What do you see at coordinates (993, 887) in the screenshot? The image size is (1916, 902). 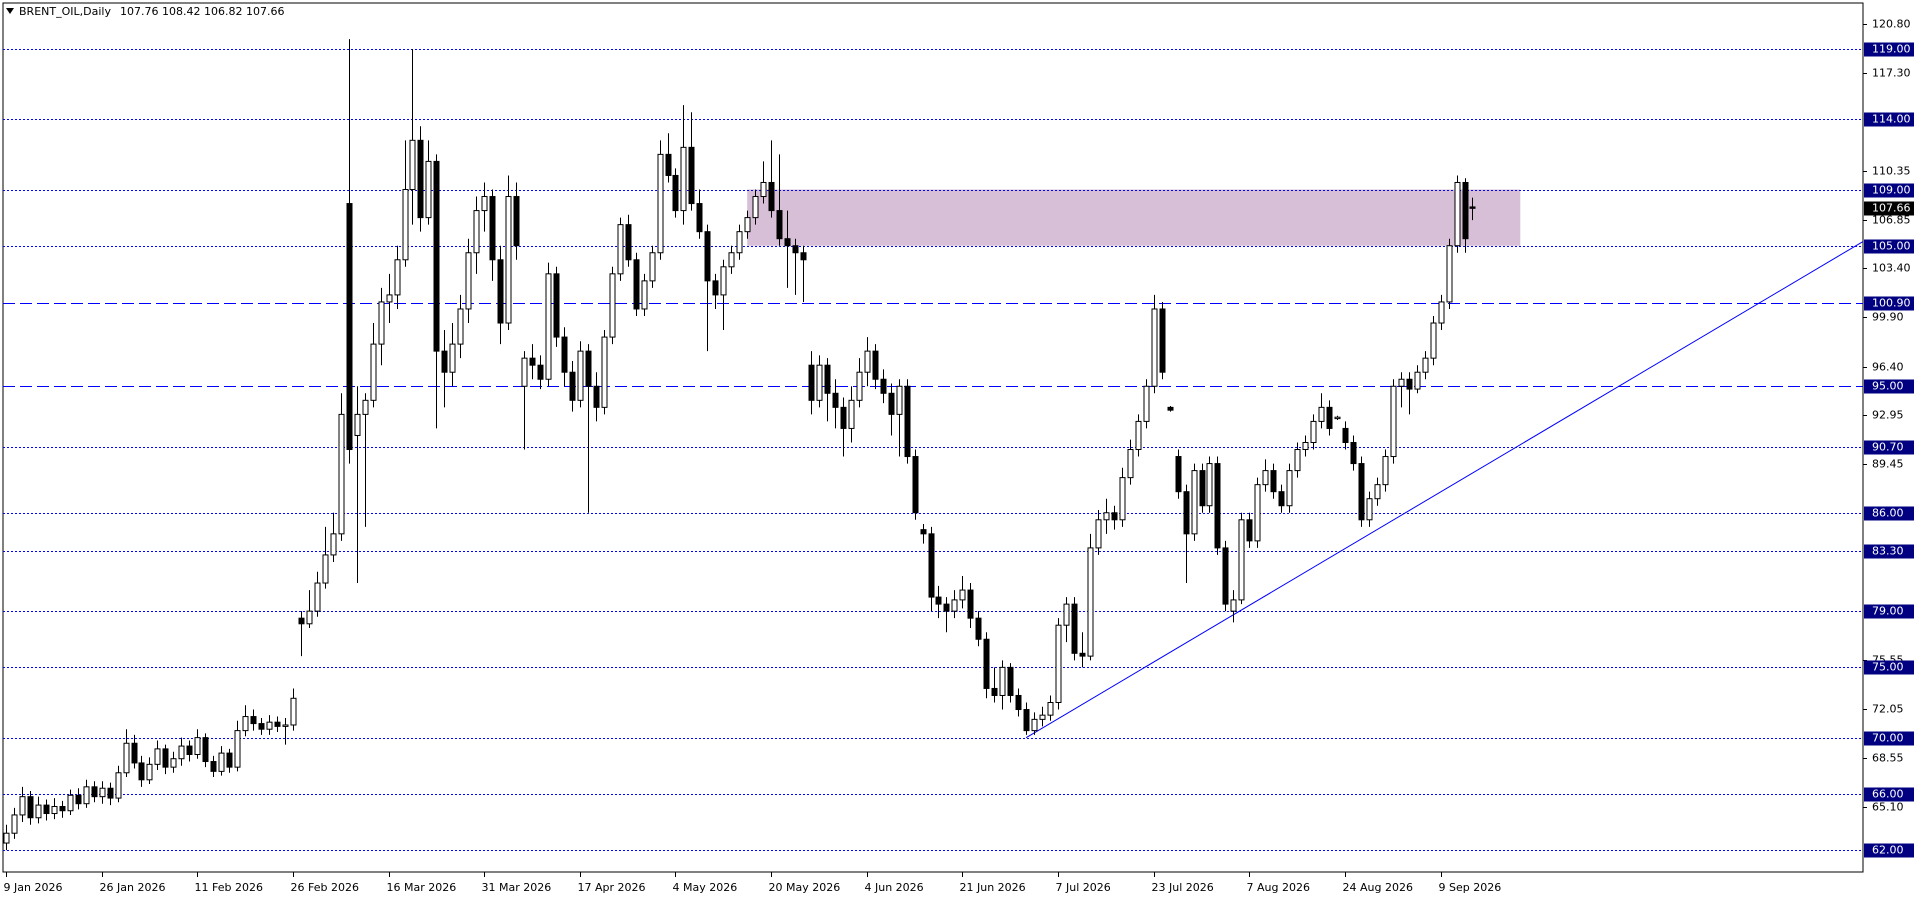 I see `x-tick-label: 21 Jun 2026` at bounding box center [993, 887].